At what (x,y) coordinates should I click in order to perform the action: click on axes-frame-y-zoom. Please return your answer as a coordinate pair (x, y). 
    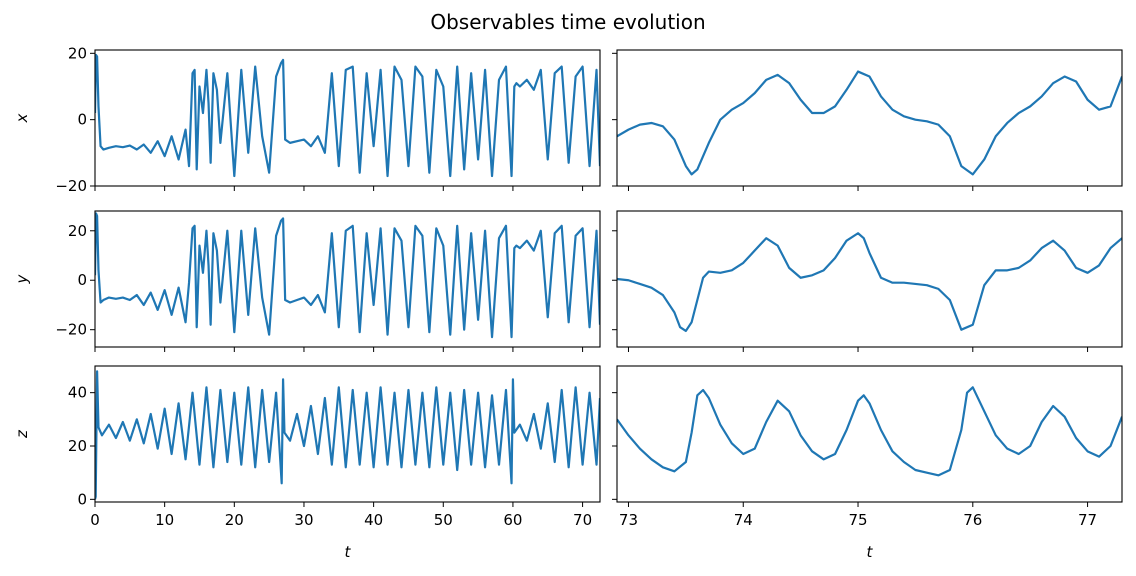
    Looking at the image, I should click on (869, 279).